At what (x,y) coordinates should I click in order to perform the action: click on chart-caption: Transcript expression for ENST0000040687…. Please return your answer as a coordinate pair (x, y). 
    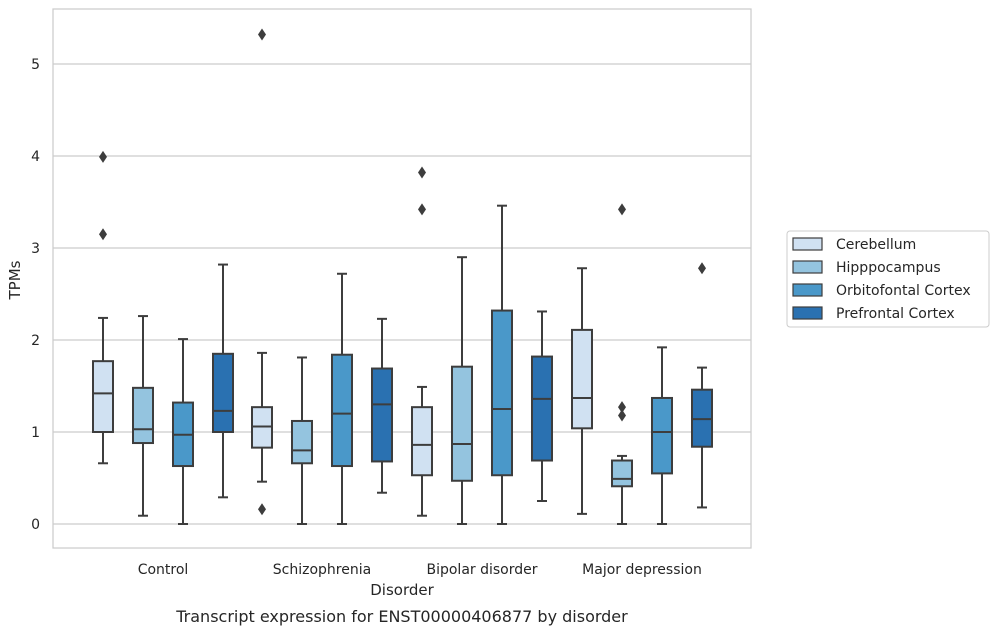
    Looking at the image, I should click on (401, 616).